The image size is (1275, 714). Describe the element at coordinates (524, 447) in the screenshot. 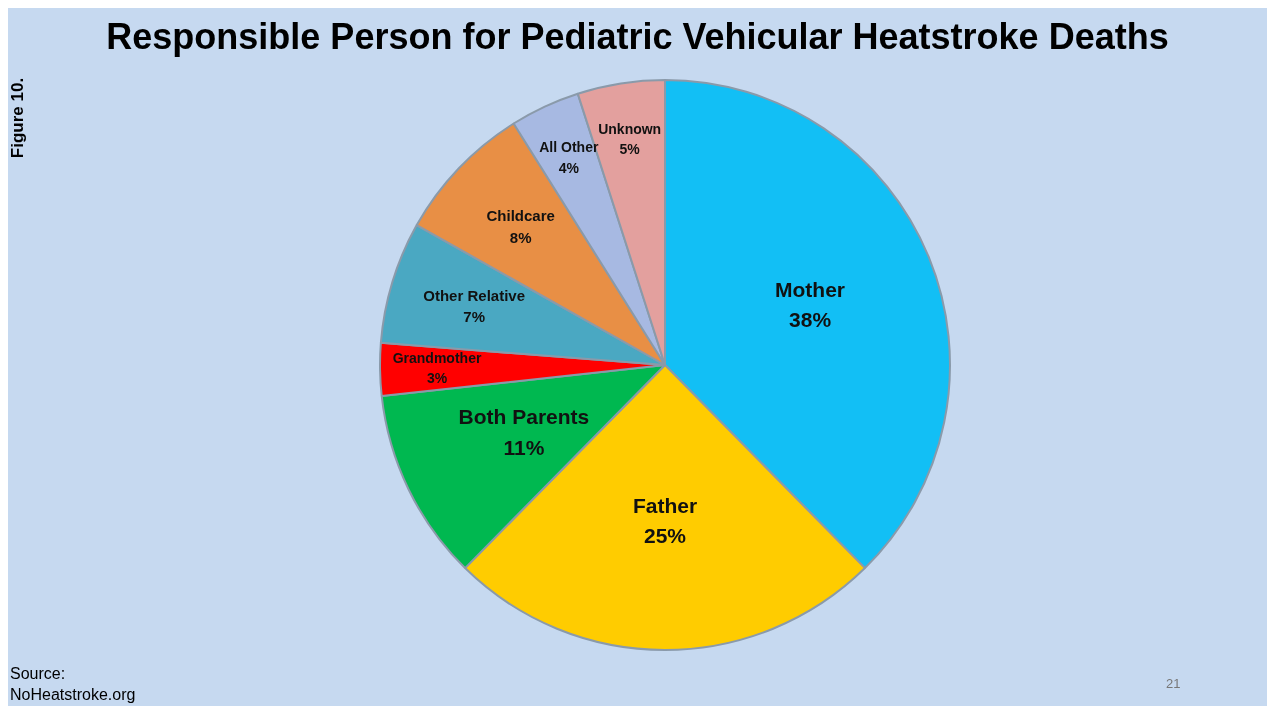

I see `data-label: 11%` at that location.